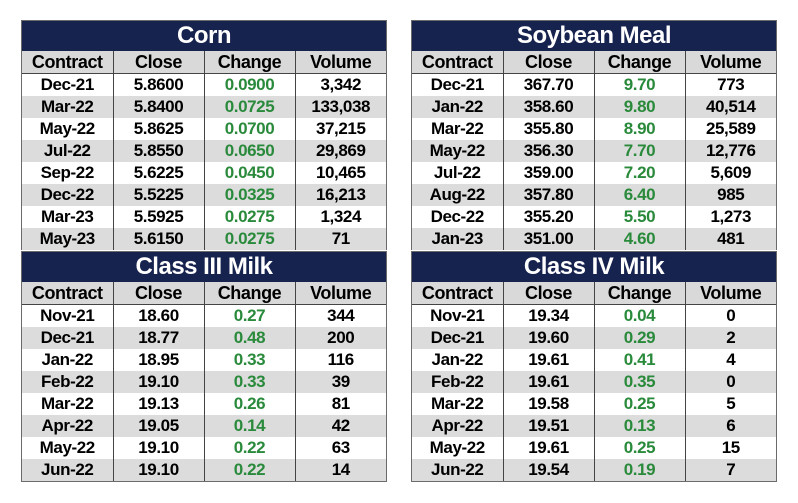 Image resolution: width=798 pixels, height=503 pixels. I want to click on table-row: Jan-22 19.61 0.41 4, so click(594, 360).